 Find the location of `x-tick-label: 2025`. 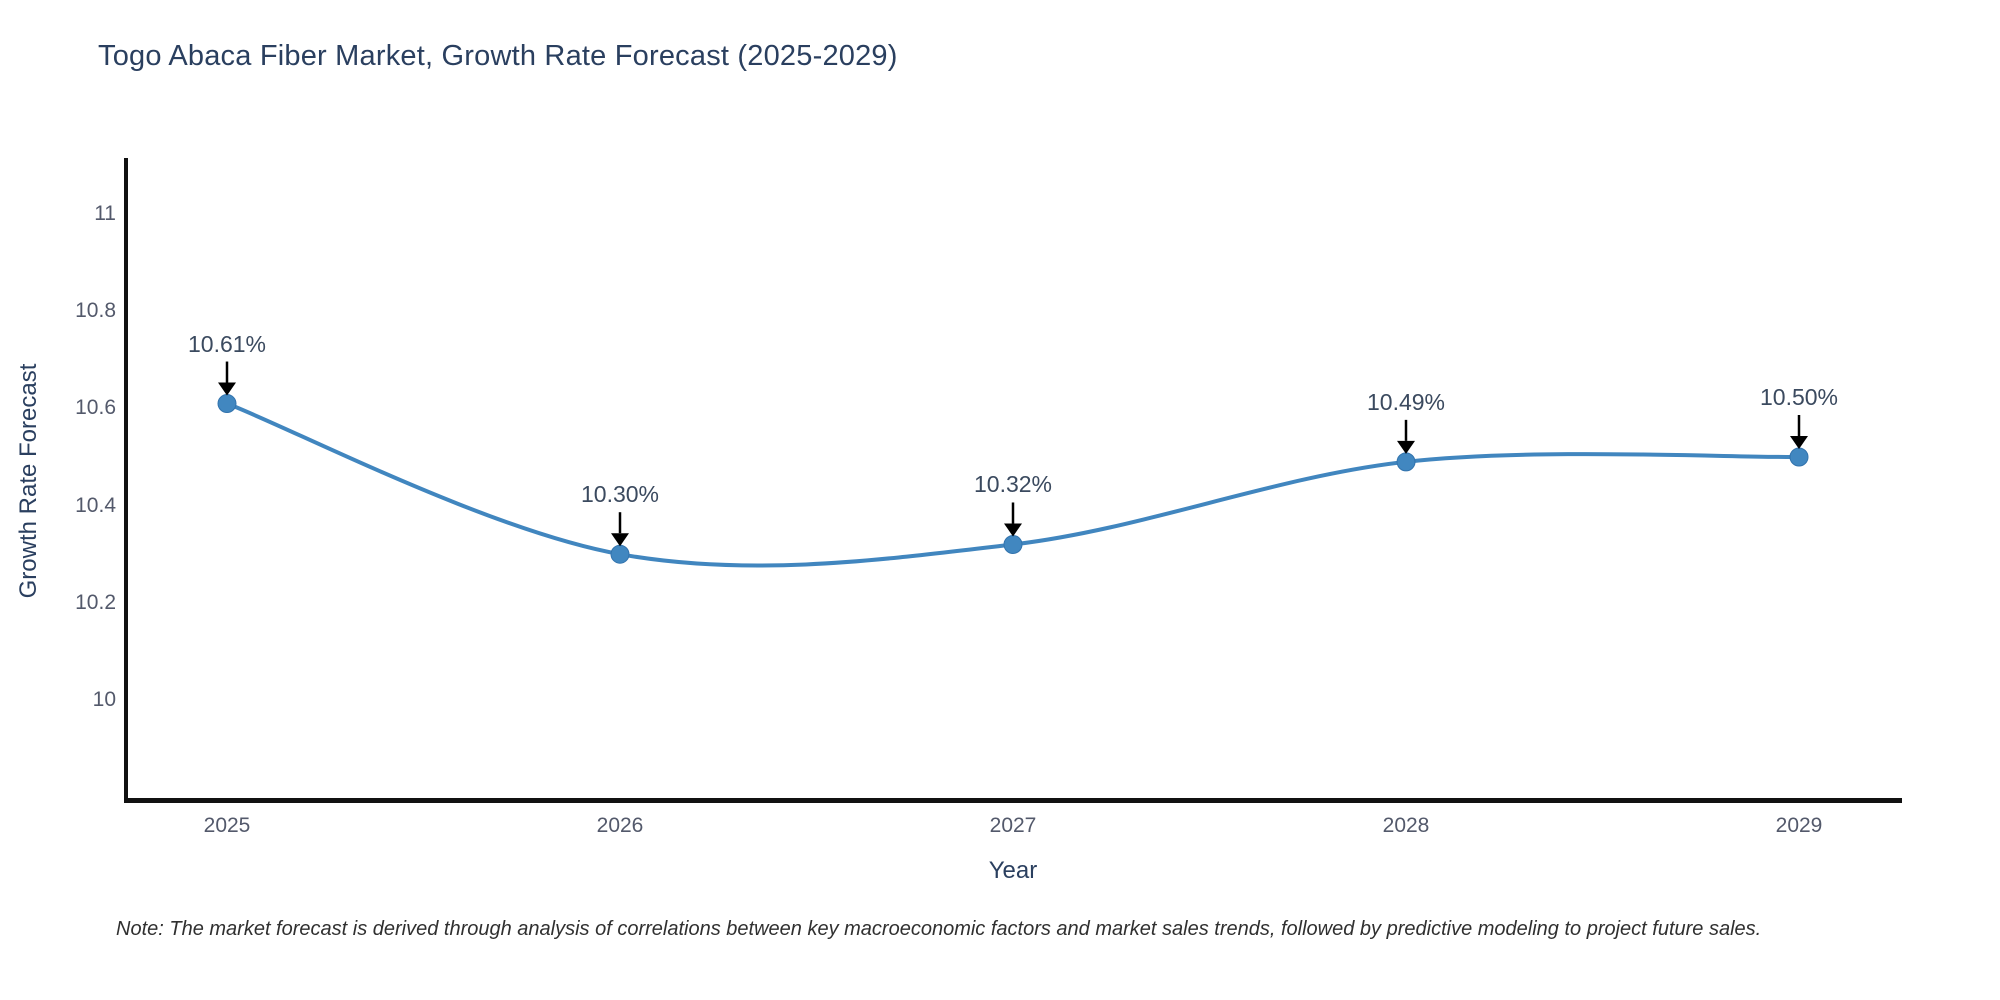

x-tick-label: 2025 is located at coordinates (227, 825).